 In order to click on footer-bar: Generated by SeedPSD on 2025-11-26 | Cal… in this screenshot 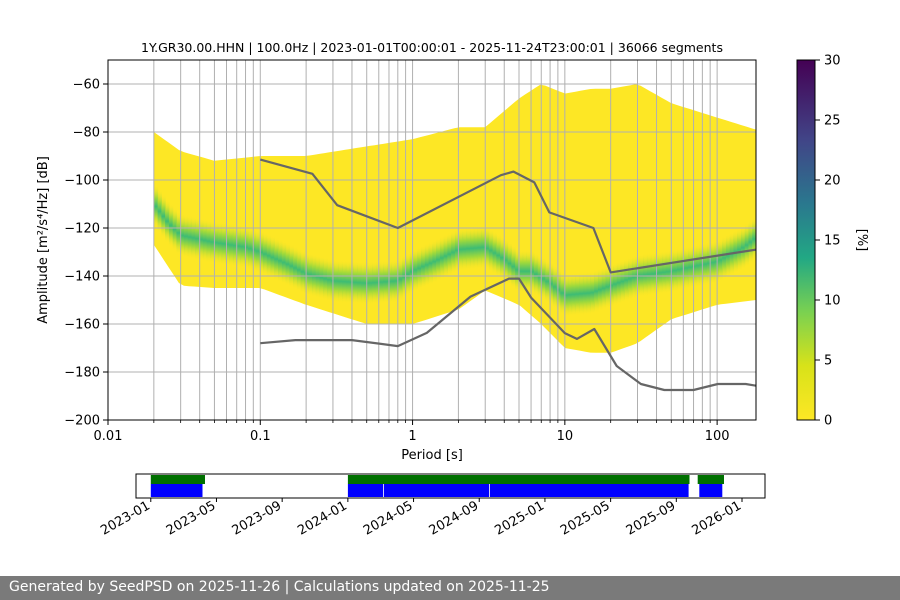, I will do `click(450, 588)`.